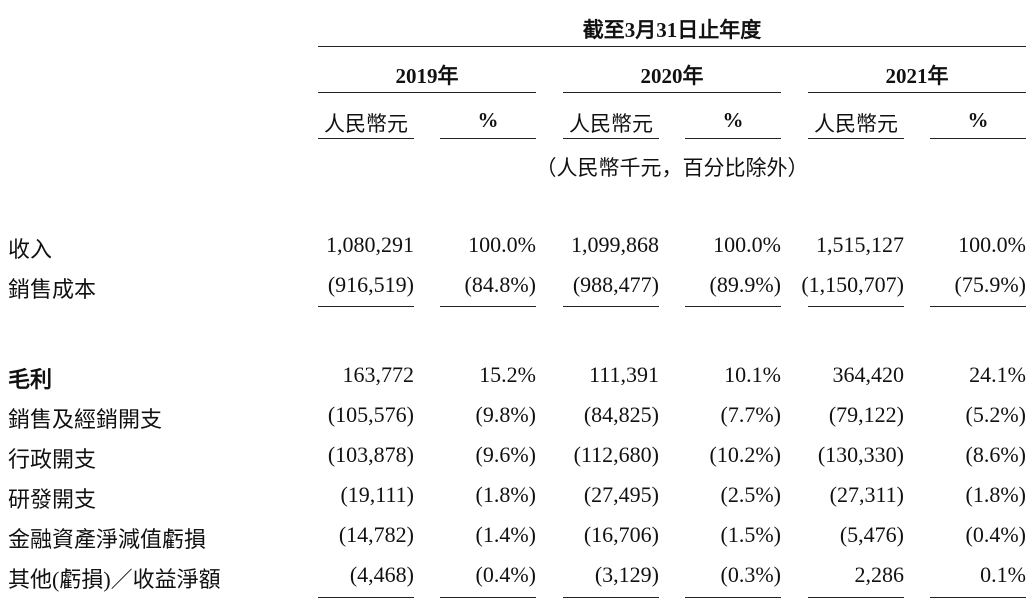 Image resolution: width=1036 pixels, height=614 pixels. I want to click on row-label: 銷售及經銷開支, so click(85, 419).